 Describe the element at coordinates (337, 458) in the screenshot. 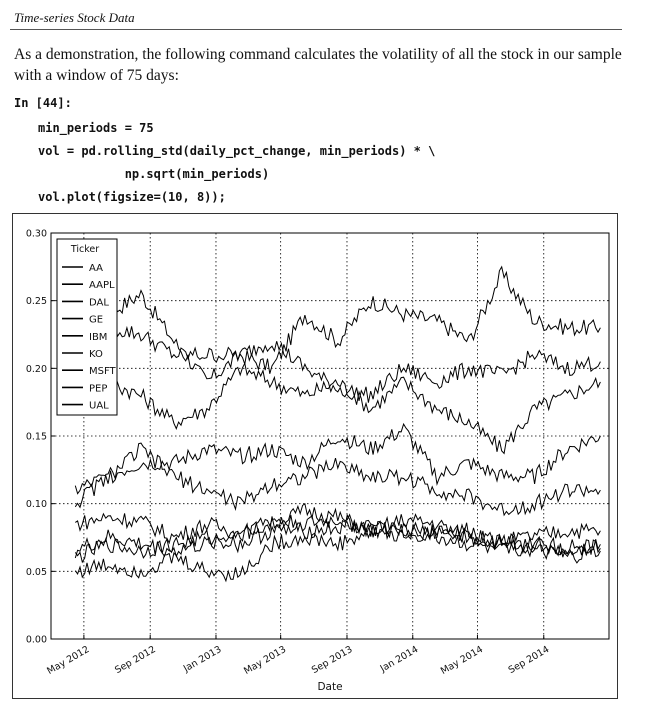

I see `series-line-ual` at that location.